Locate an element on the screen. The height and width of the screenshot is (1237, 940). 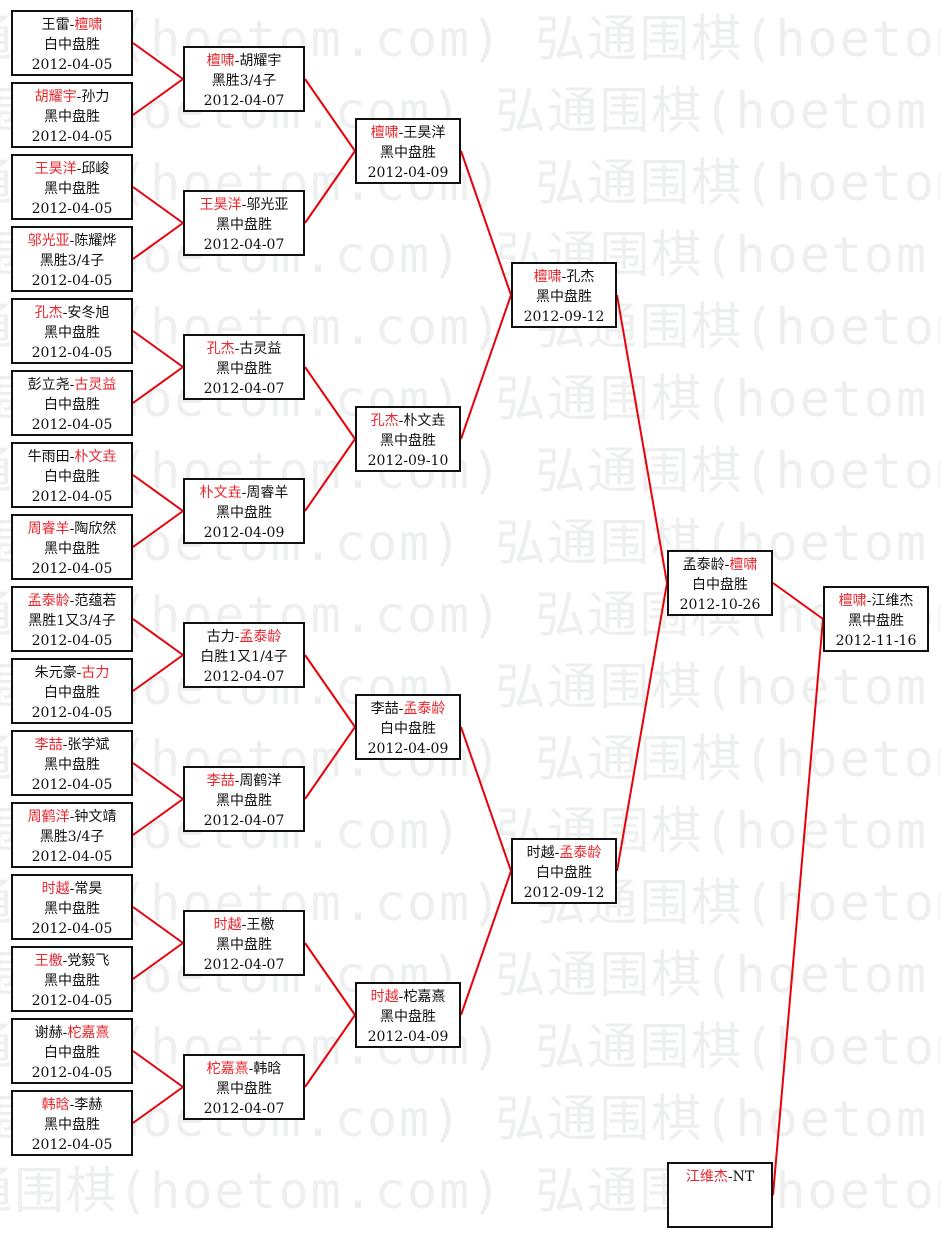
match-box: 檀啸-江维杰 黑中盘胜 2012-11-16 is located at coordinates (876, 619).